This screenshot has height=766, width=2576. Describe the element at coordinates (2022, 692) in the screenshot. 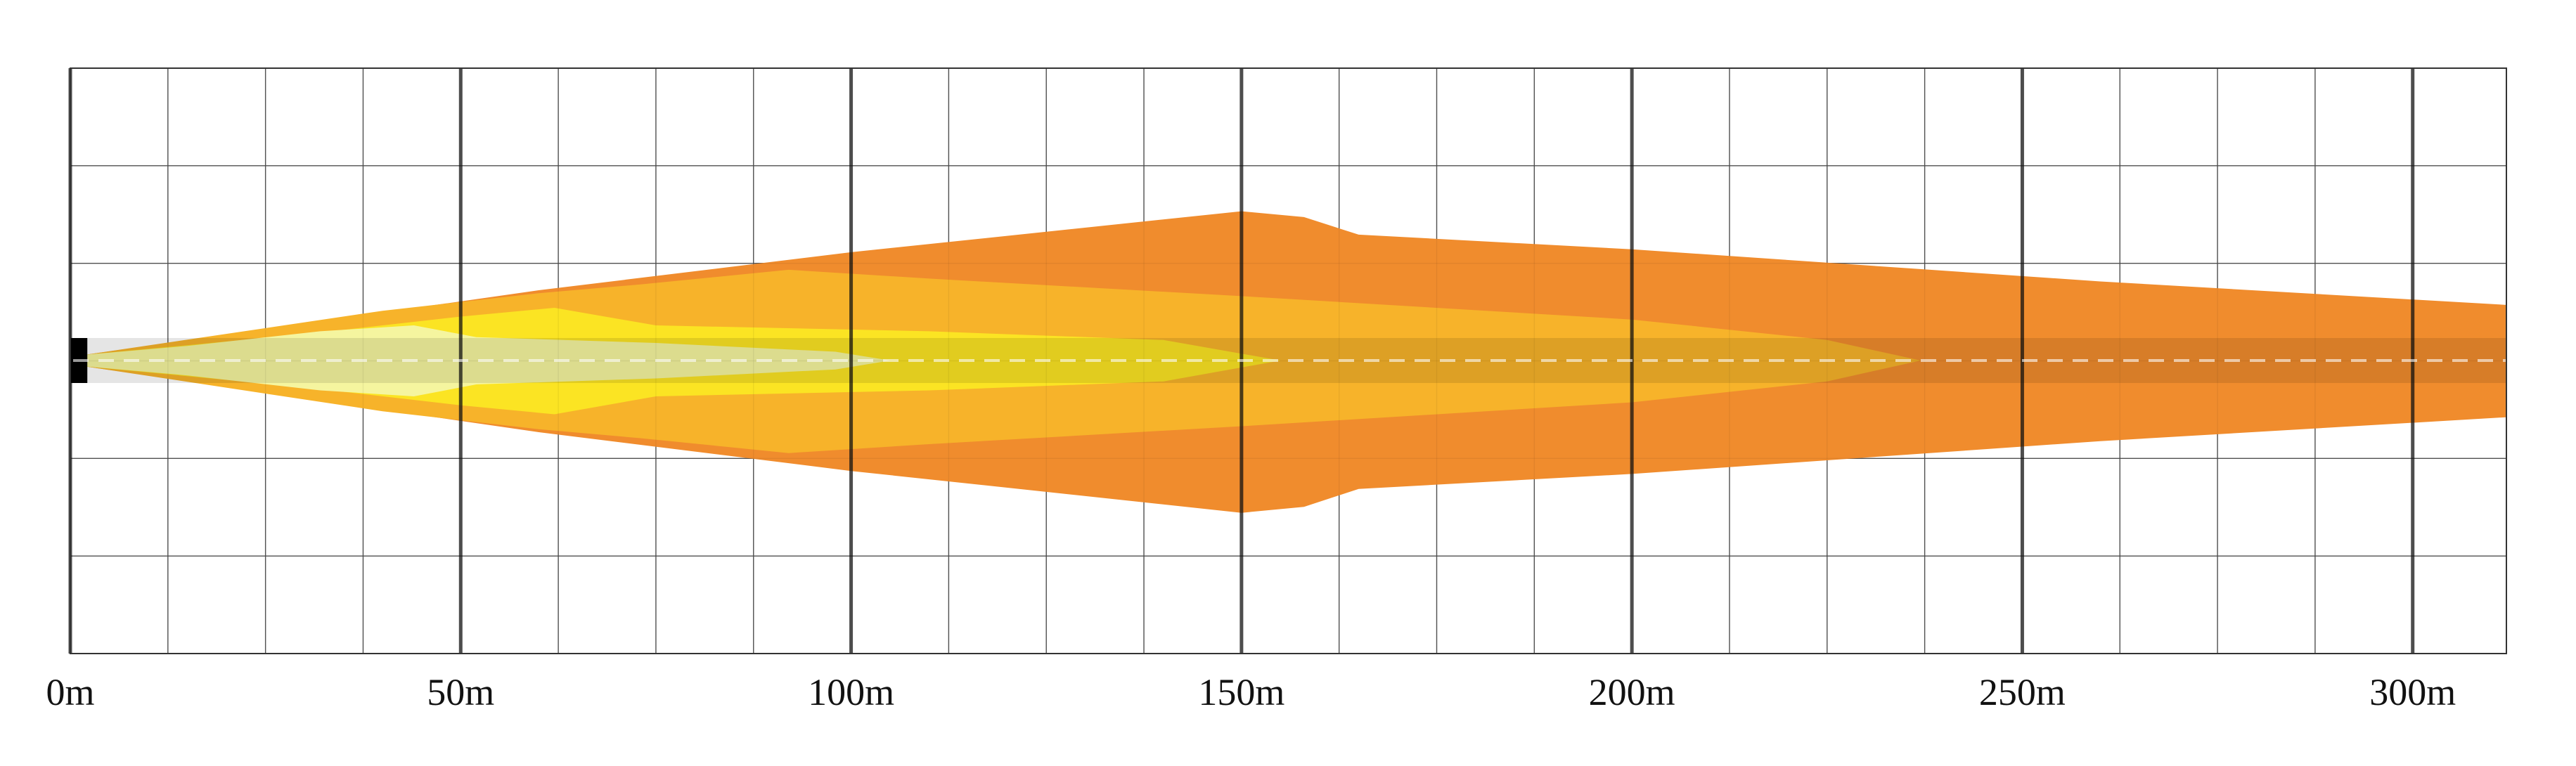

I see `x-tick-label: 250m` at that location.